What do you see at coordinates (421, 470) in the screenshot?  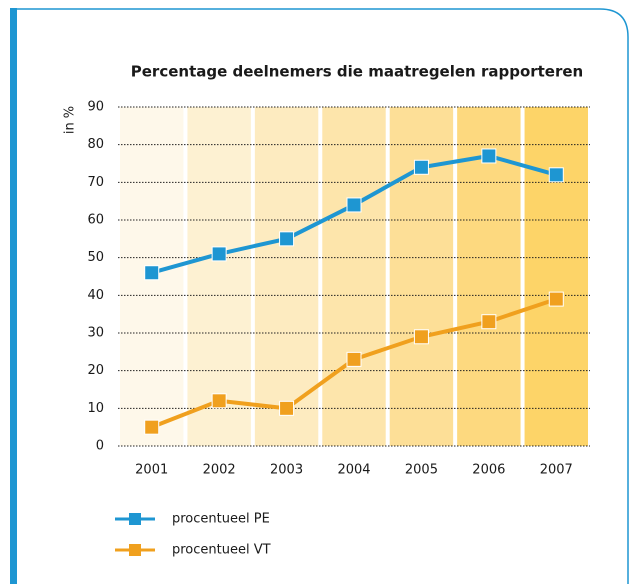 I see `x-tick-label: 2005` at bounding box center [421, 470].